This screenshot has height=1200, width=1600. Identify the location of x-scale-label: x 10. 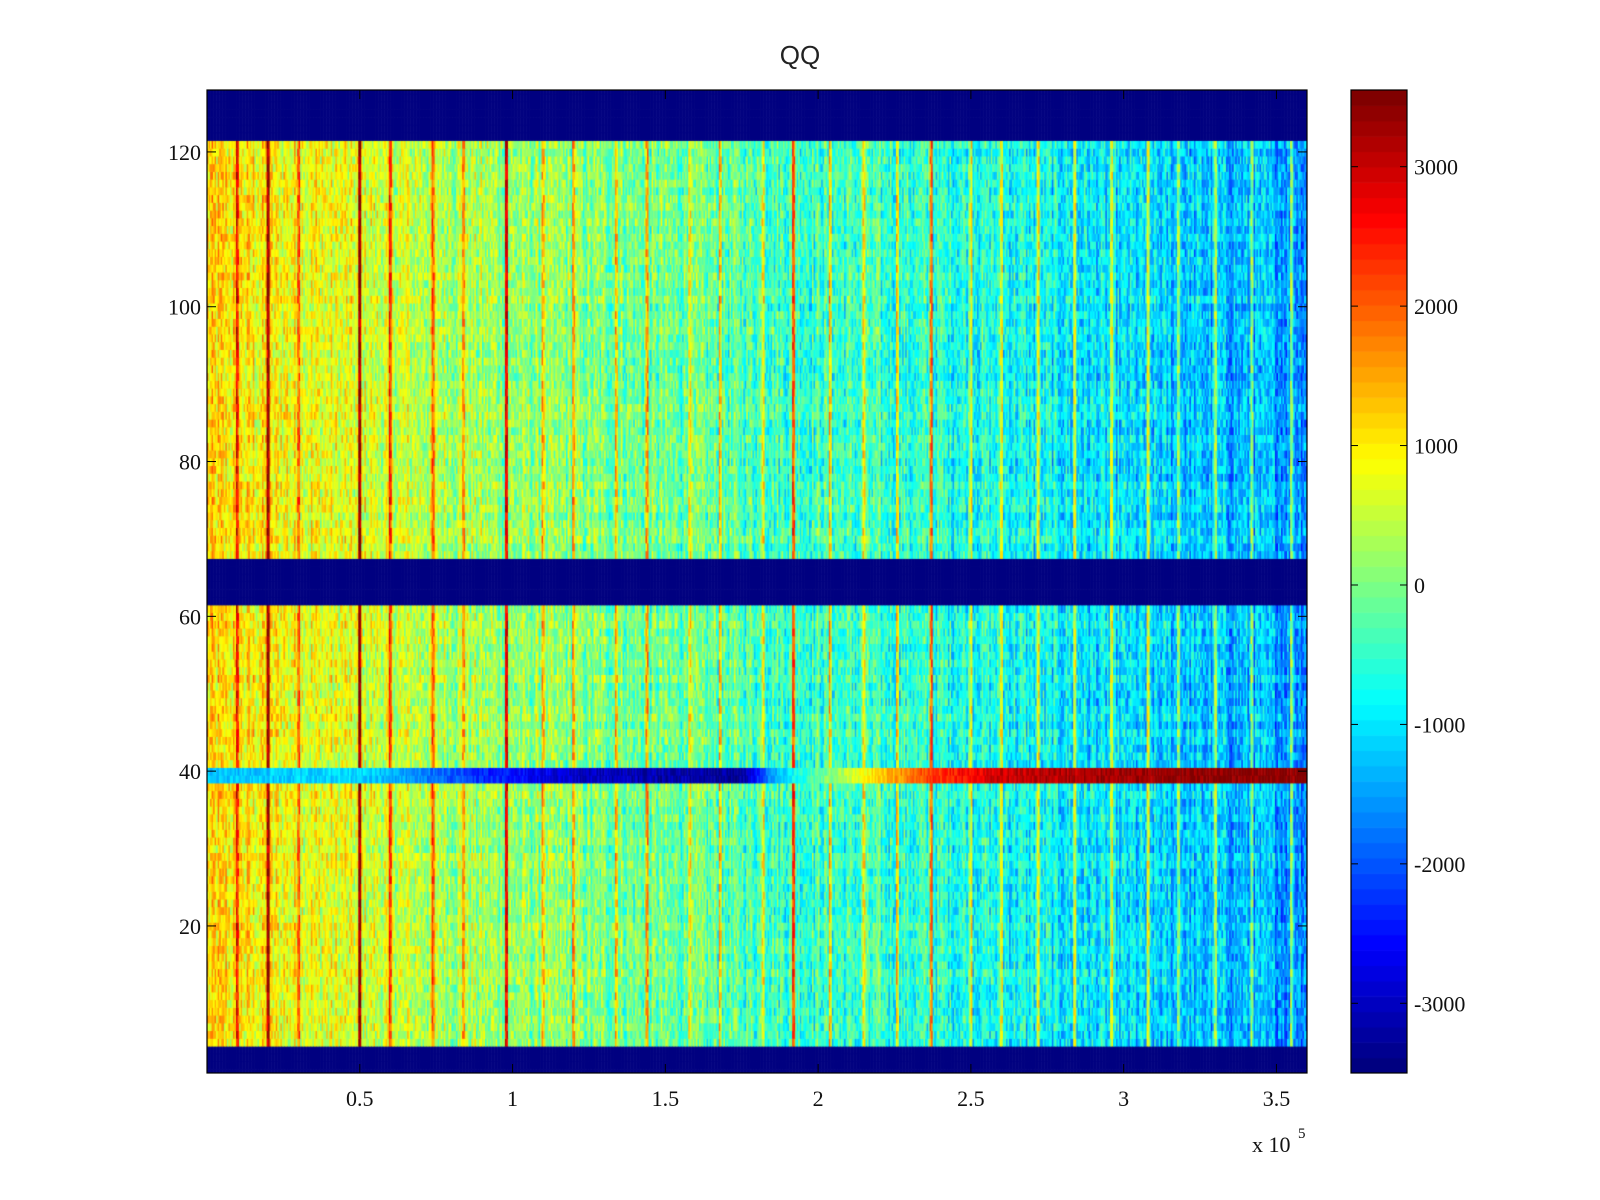
(1271, 1144).